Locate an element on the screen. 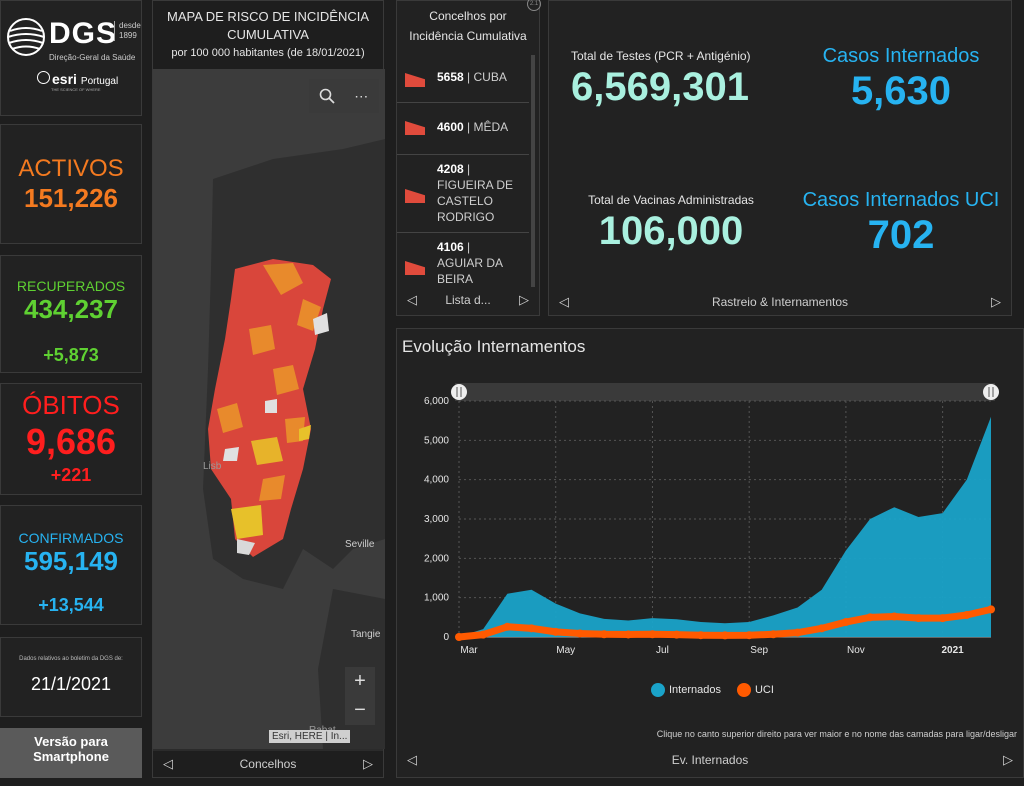  map-title-line1: MAPA DE RISCO DE INCIDÊNCIA is located at coordinates (267, 16).